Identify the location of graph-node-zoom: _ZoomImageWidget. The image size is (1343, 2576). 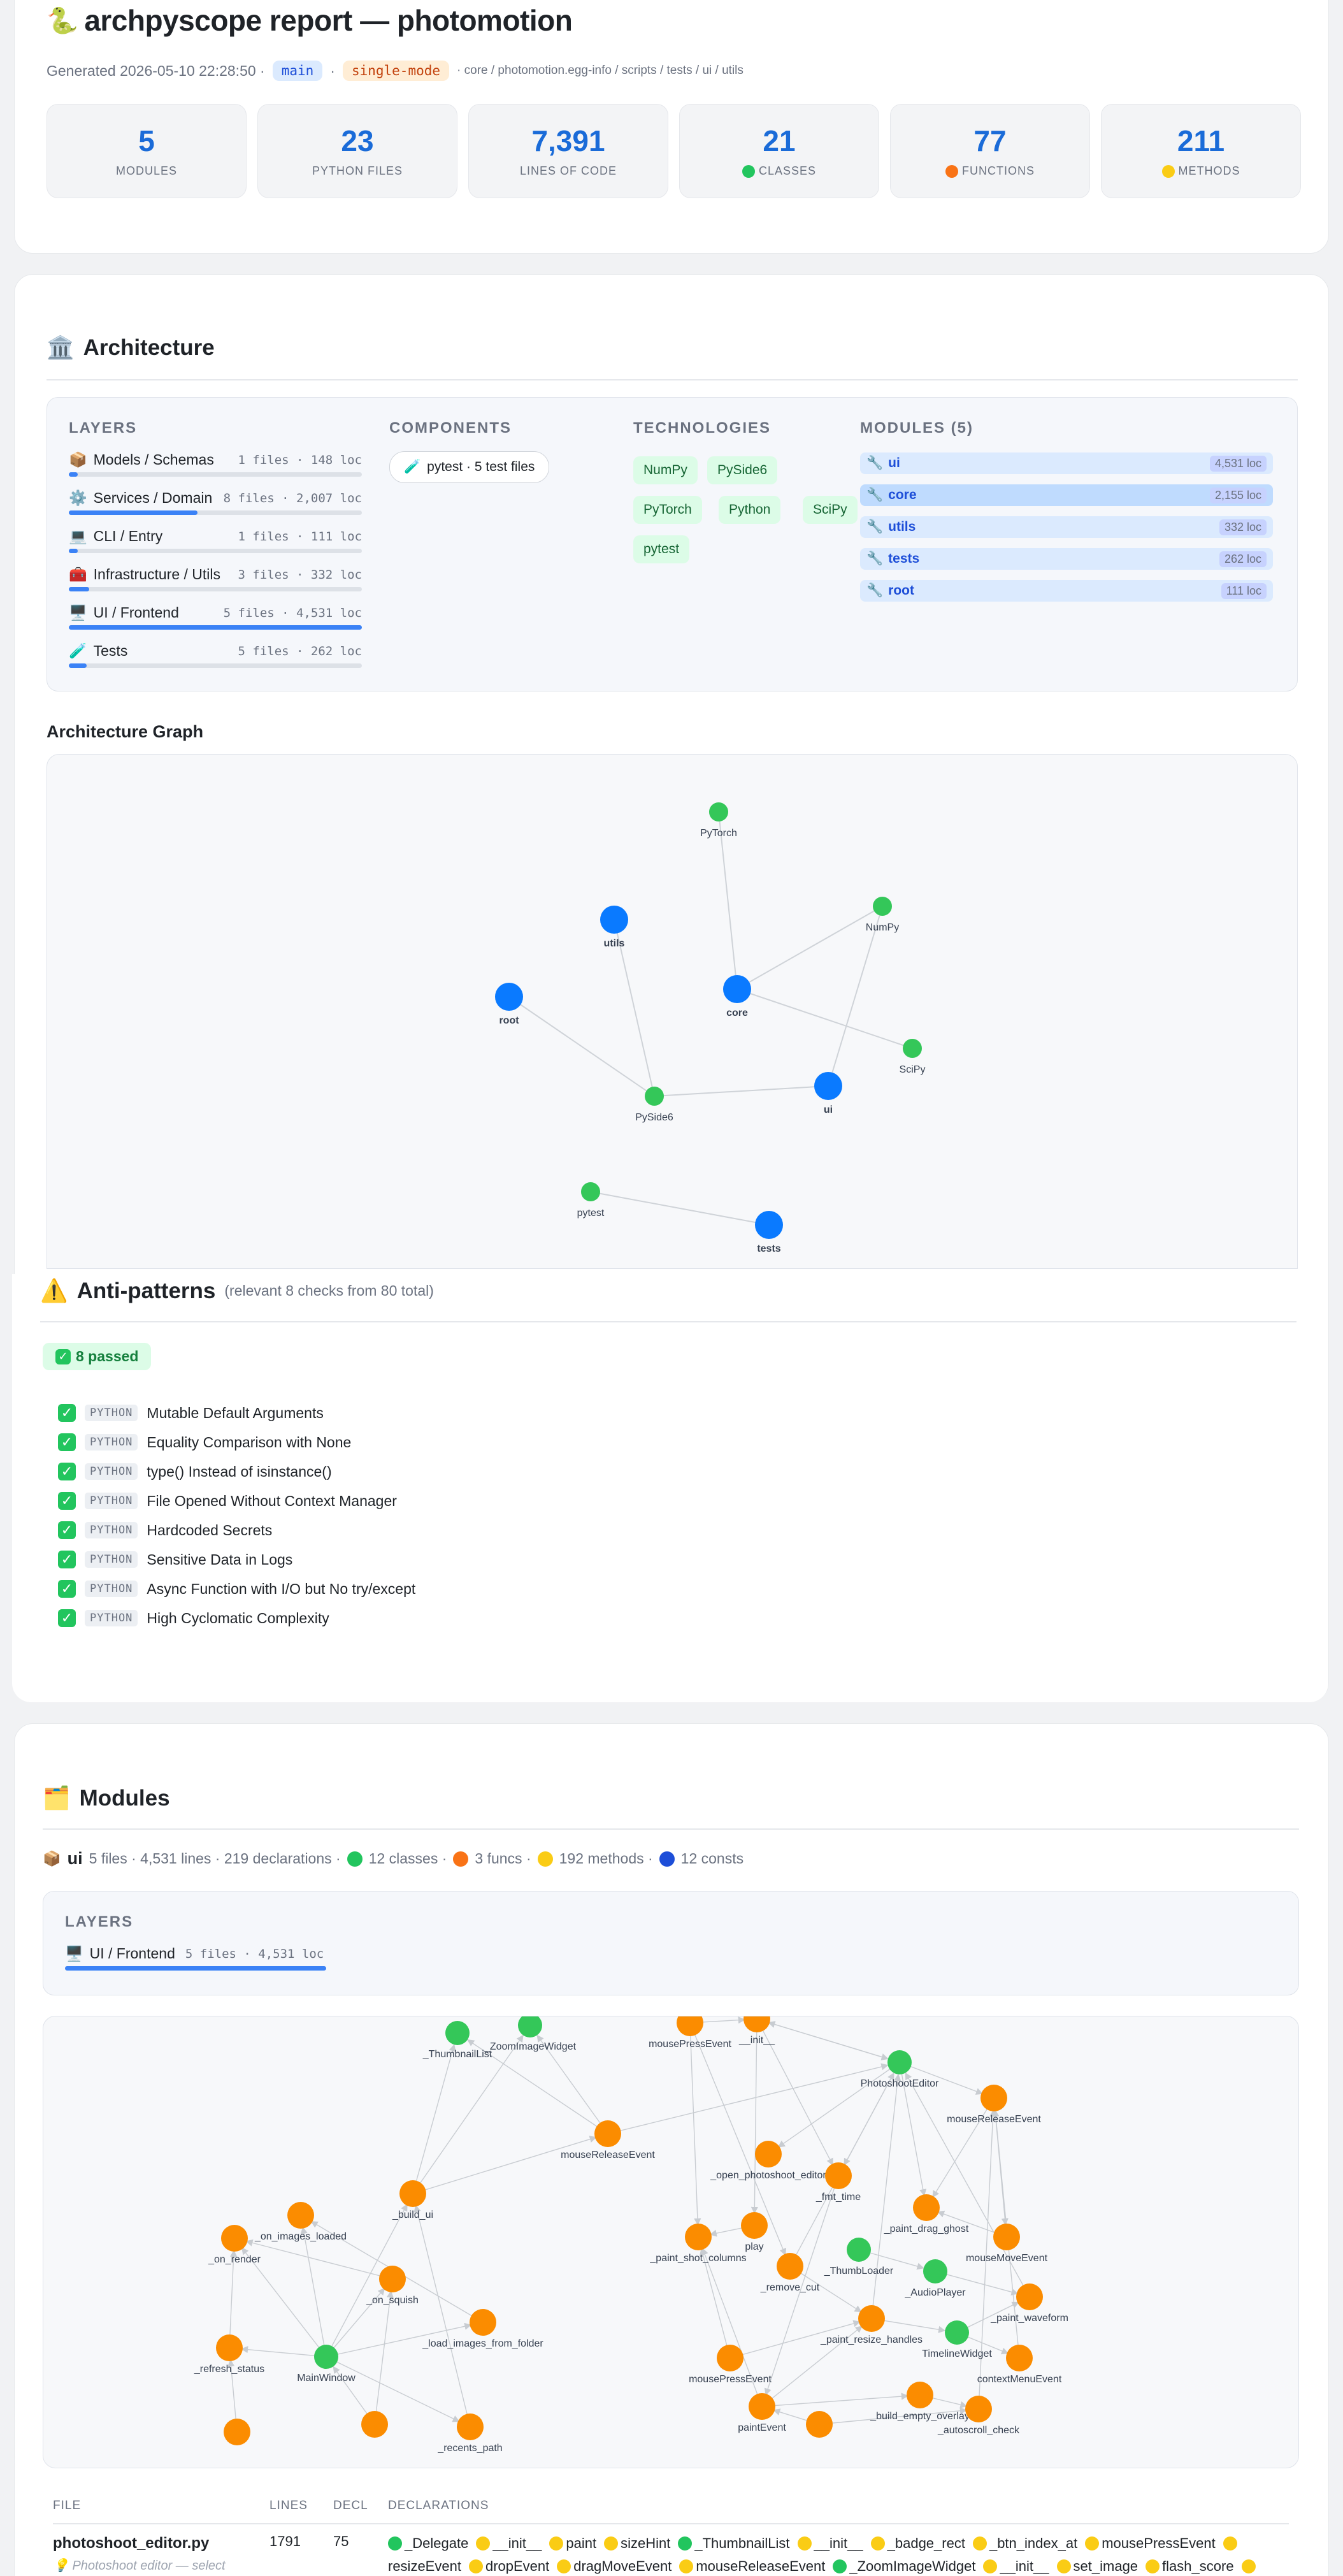
(530, 2034).